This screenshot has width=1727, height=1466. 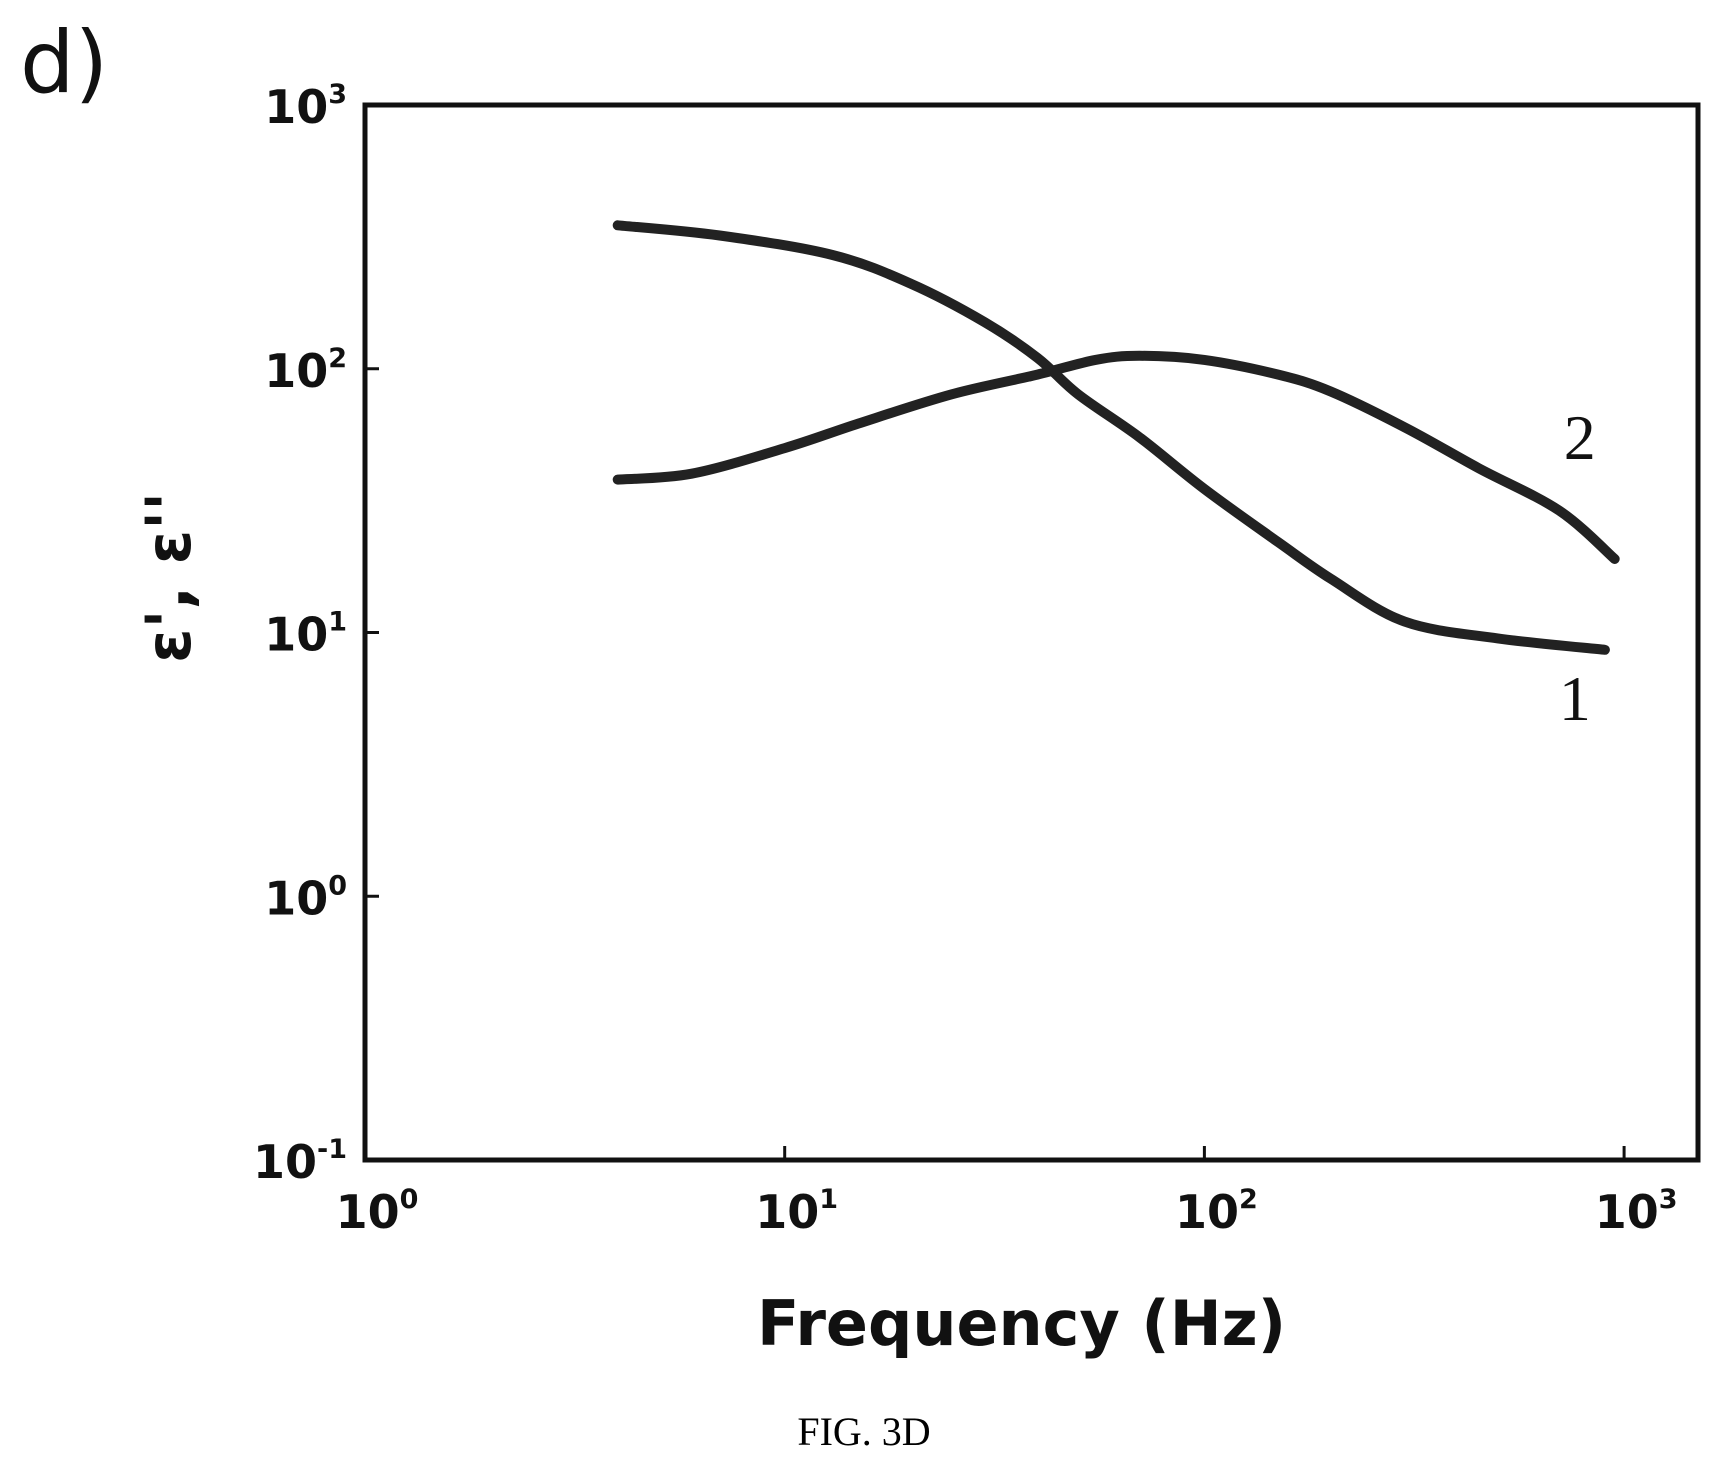 What do you see at coordinates (1636, 1211) in the screenshot?
I see `x-tick-label-3: 103` at bounding box center [1636, 1211].